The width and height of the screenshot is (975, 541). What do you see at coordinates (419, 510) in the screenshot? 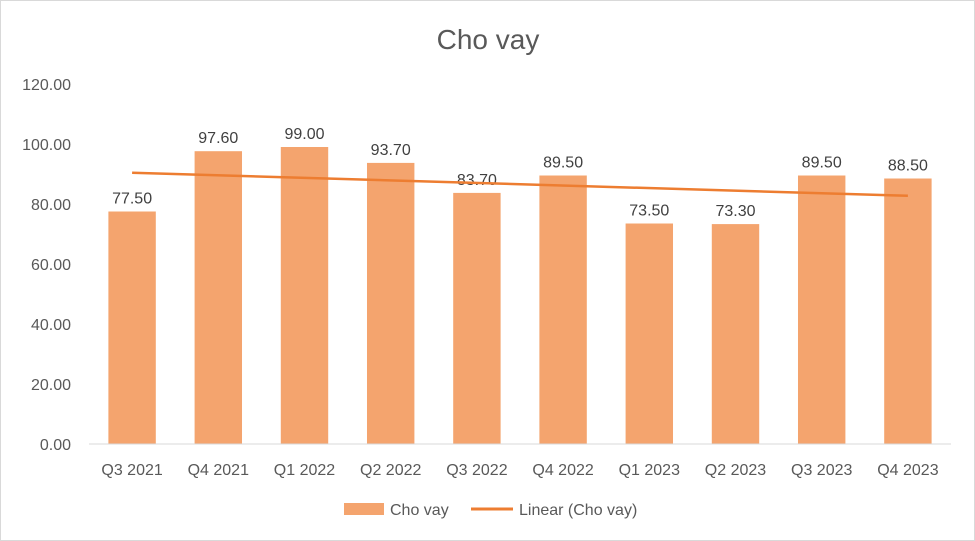
I see `legend-label-cho-vay: Cho vay` at bounding box center [419, 510].